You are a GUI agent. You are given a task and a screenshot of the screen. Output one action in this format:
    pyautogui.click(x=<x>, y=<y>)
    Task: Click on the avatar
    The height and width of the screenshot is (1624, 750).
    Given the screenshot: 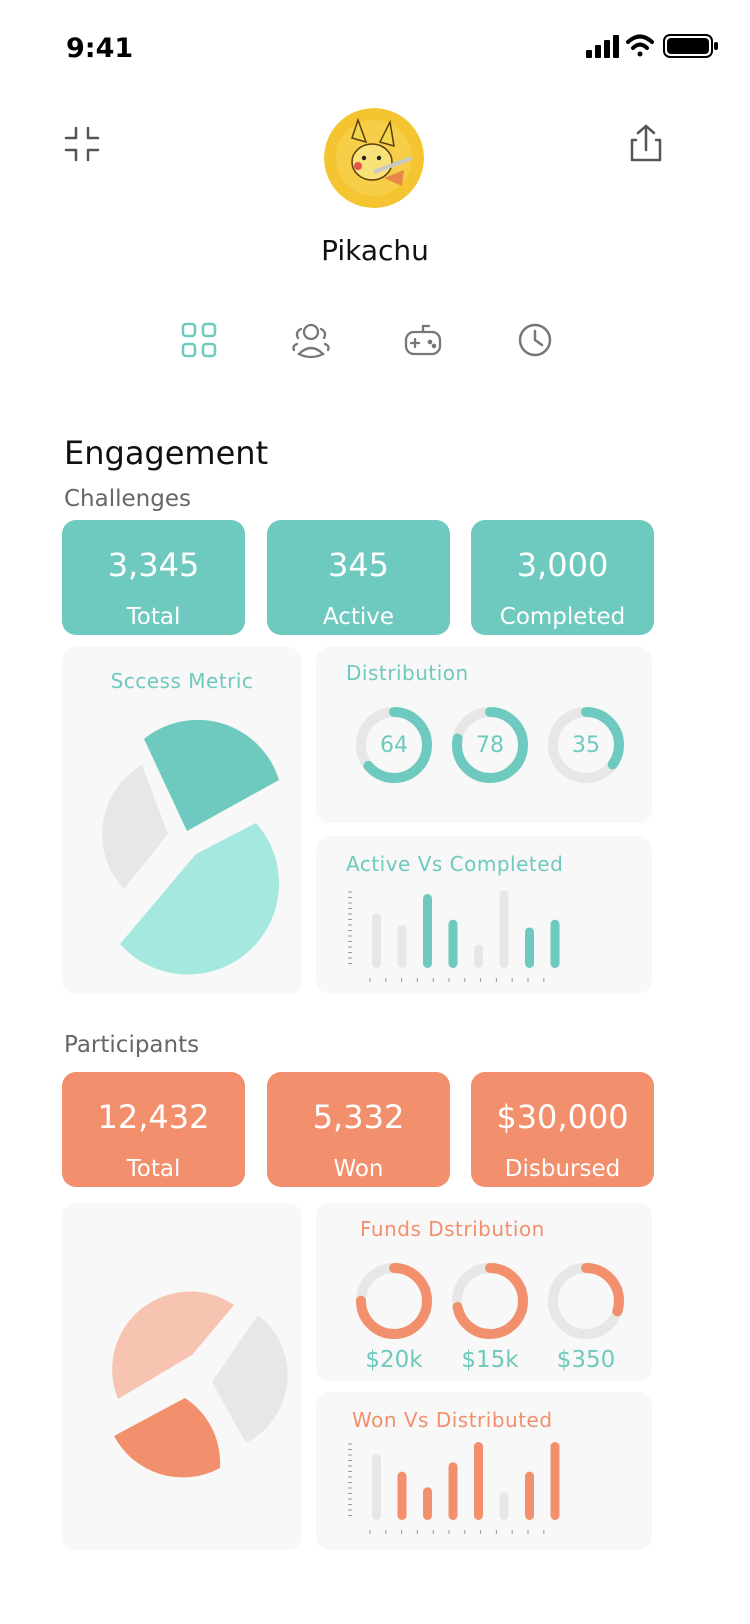 What is the action you would take?
    pyautogui.click(x=374, y=158)
    